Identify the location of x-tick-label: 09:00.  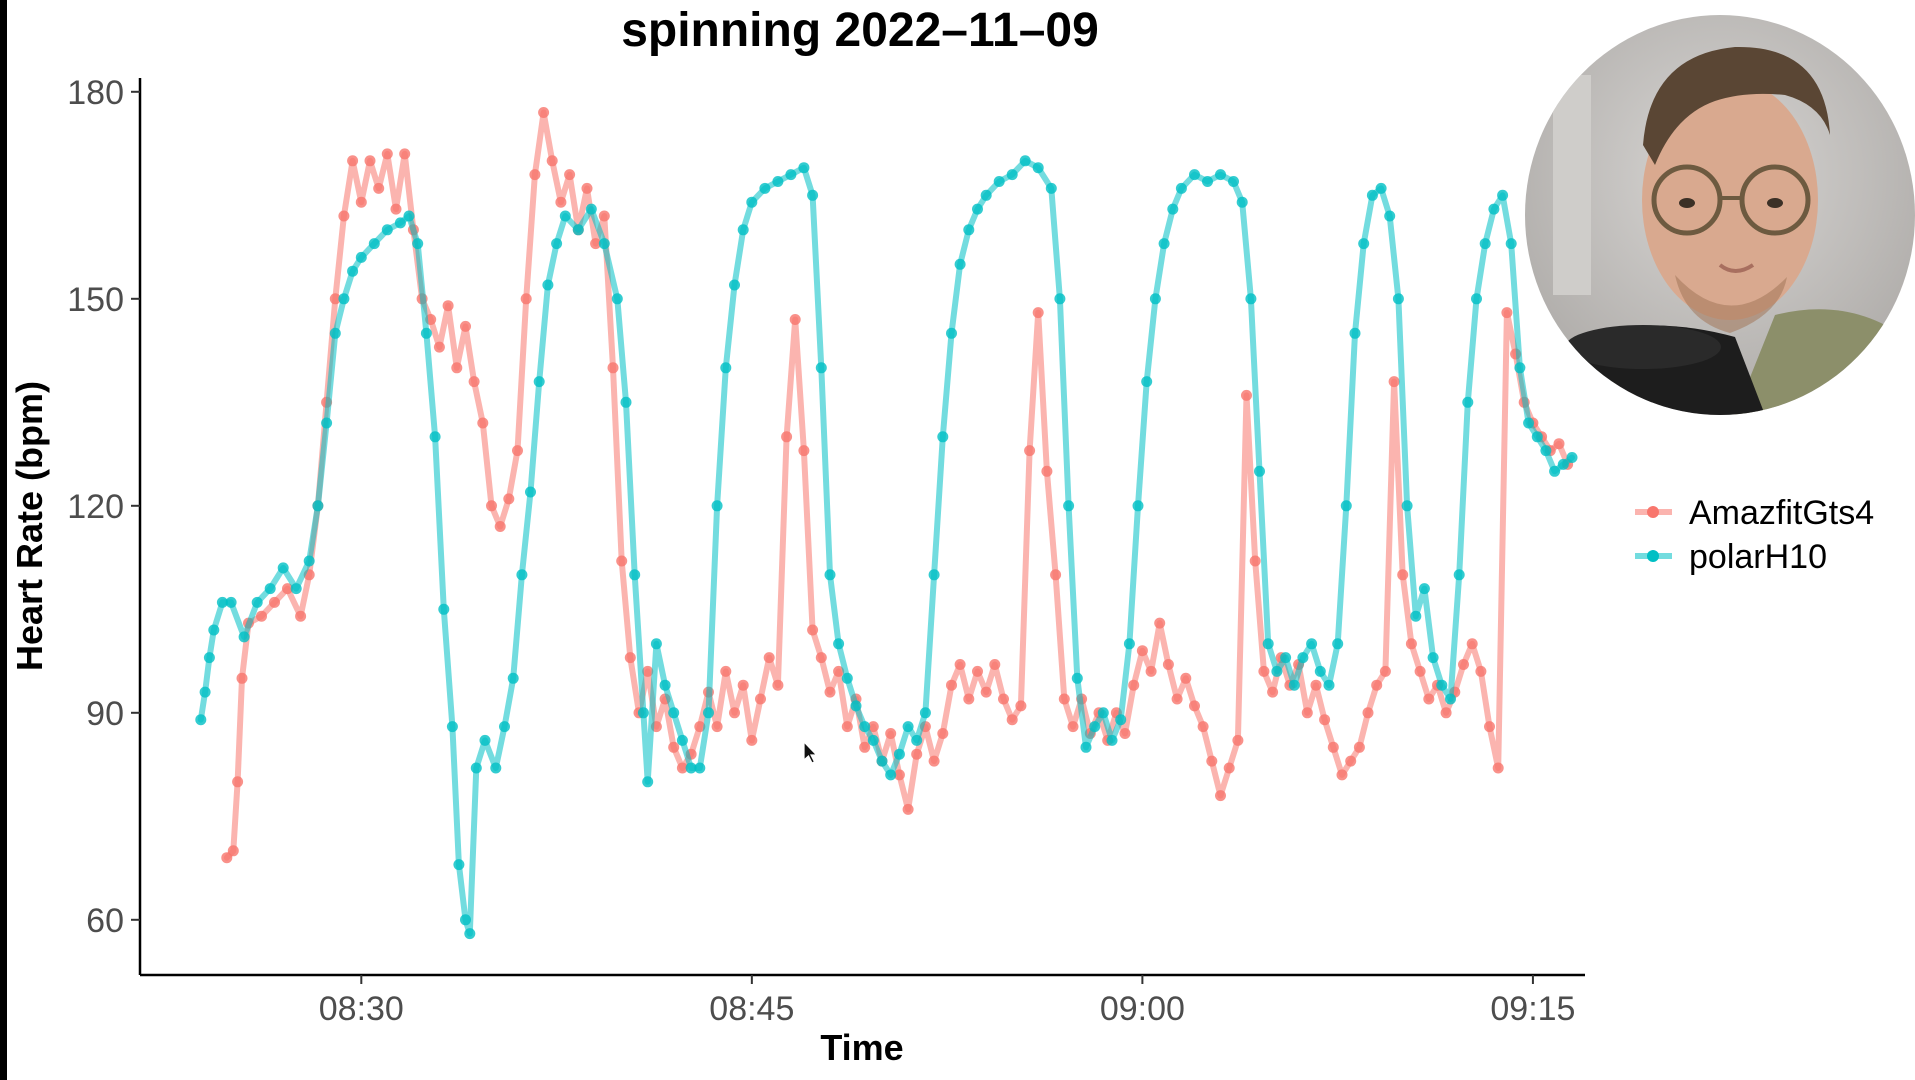
(1142, 1009).